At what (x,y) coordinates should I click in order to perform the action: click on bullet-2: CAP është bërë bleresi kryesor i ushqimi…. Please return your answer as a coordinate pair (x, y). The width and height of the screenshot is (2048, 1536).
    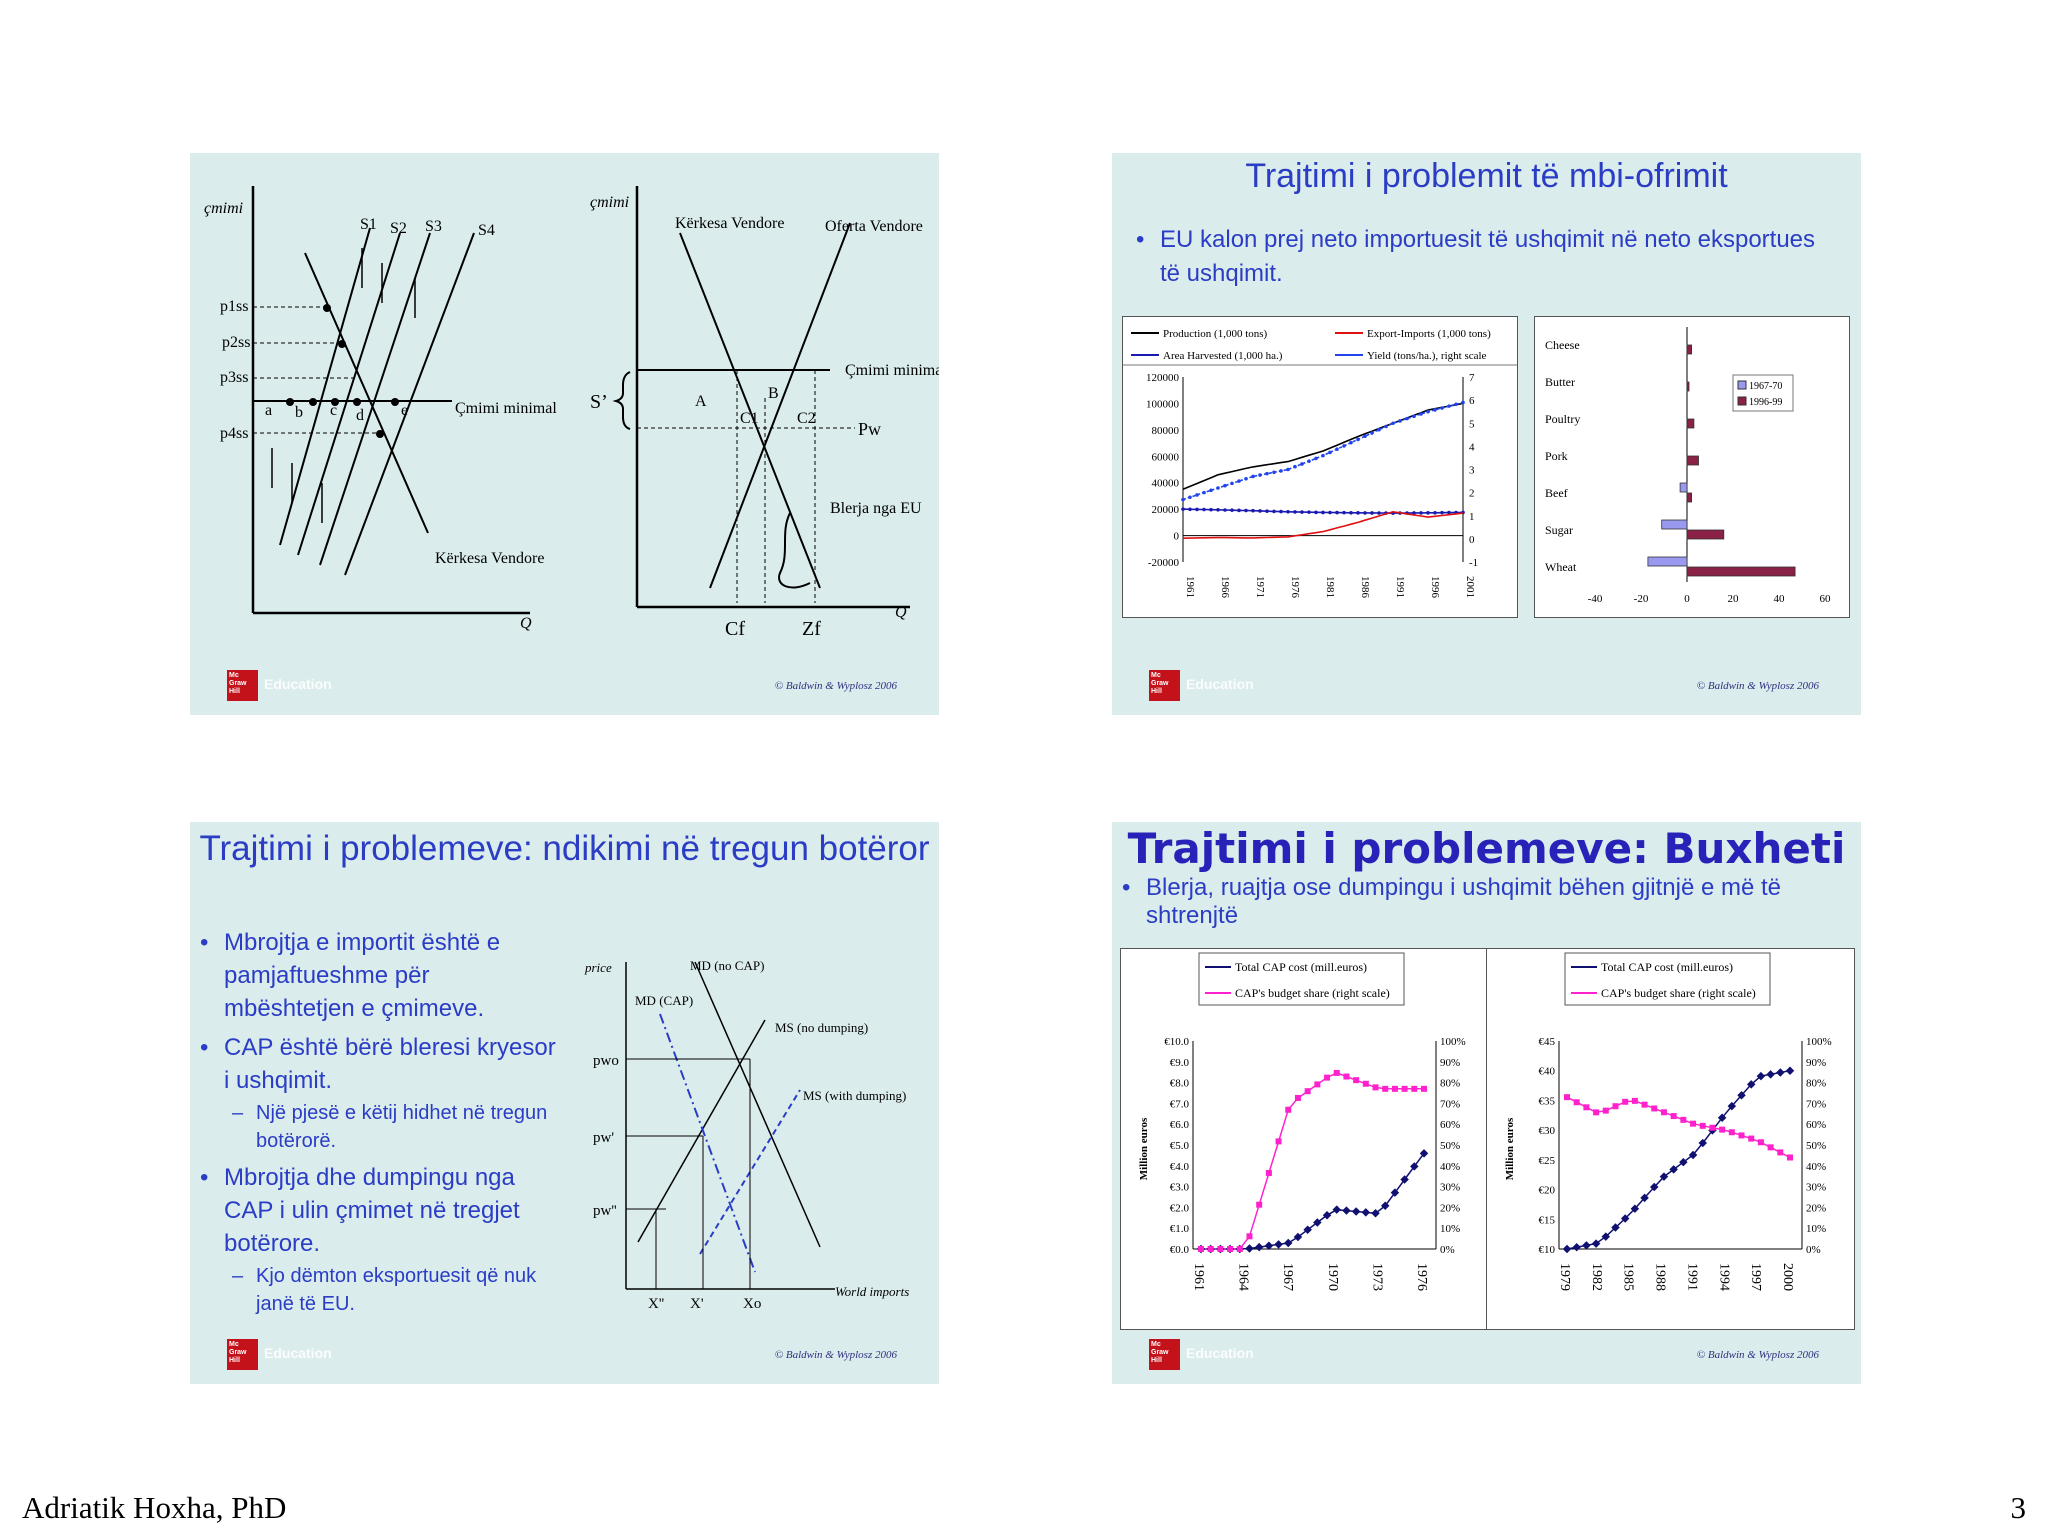
    Looking at the image, I should click on (378, 1064).